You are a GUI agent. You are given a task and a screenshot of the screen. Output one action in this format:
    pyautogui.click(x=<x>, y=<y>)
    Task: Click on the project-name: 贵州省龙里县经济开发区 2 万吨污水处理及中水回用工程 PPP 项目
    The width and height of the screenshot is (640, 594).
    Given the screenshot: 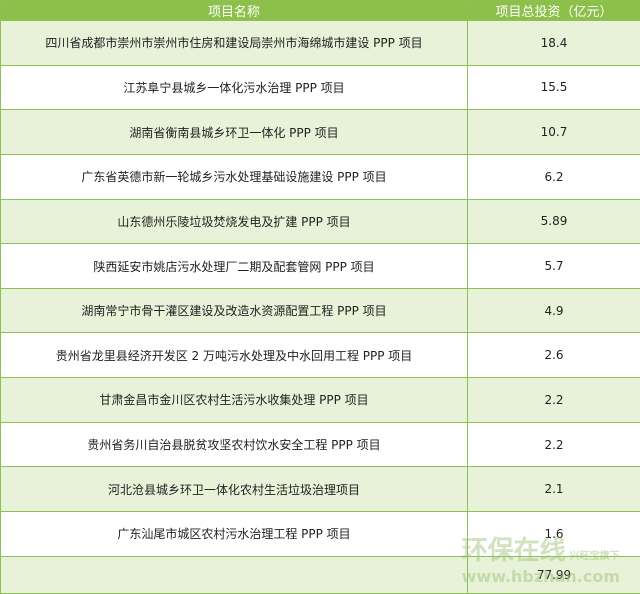 What is the action you would take?
    pyautogui.click(x=234, y=355)
    